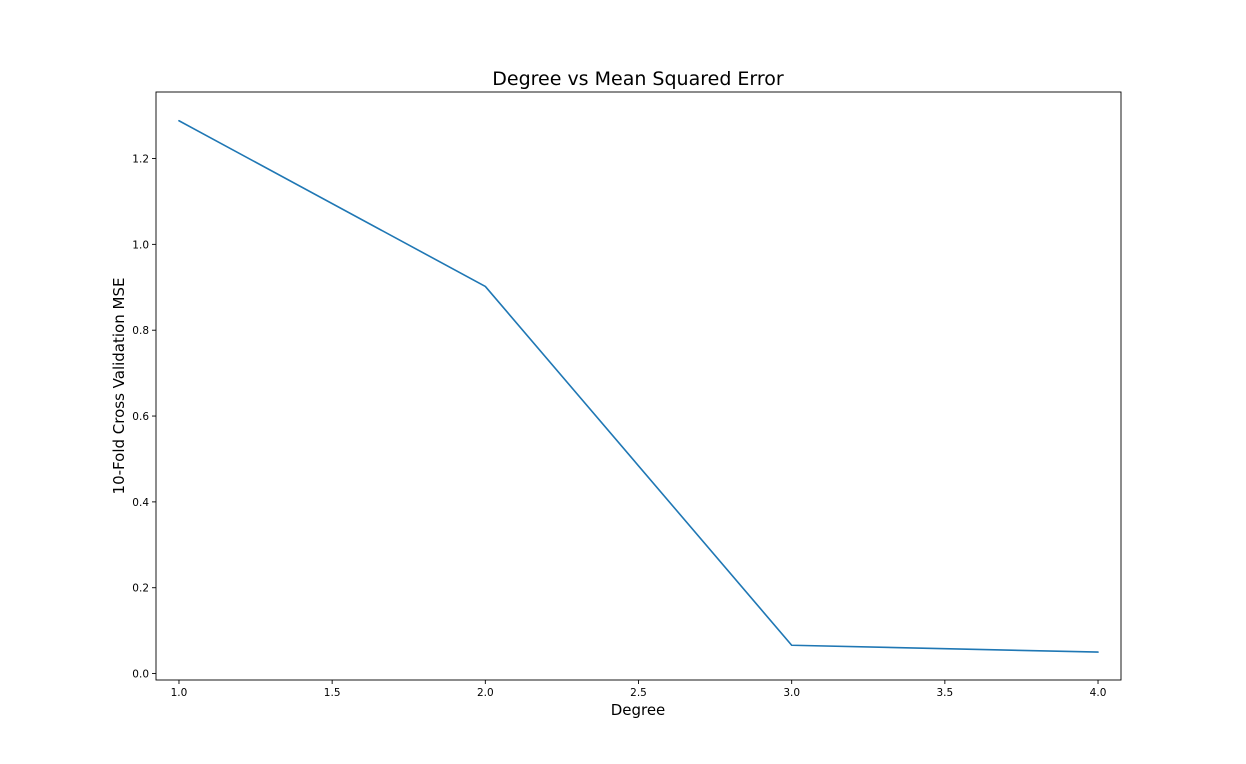  I want to click on y-tick-label: 0.8, so click(140, 331).